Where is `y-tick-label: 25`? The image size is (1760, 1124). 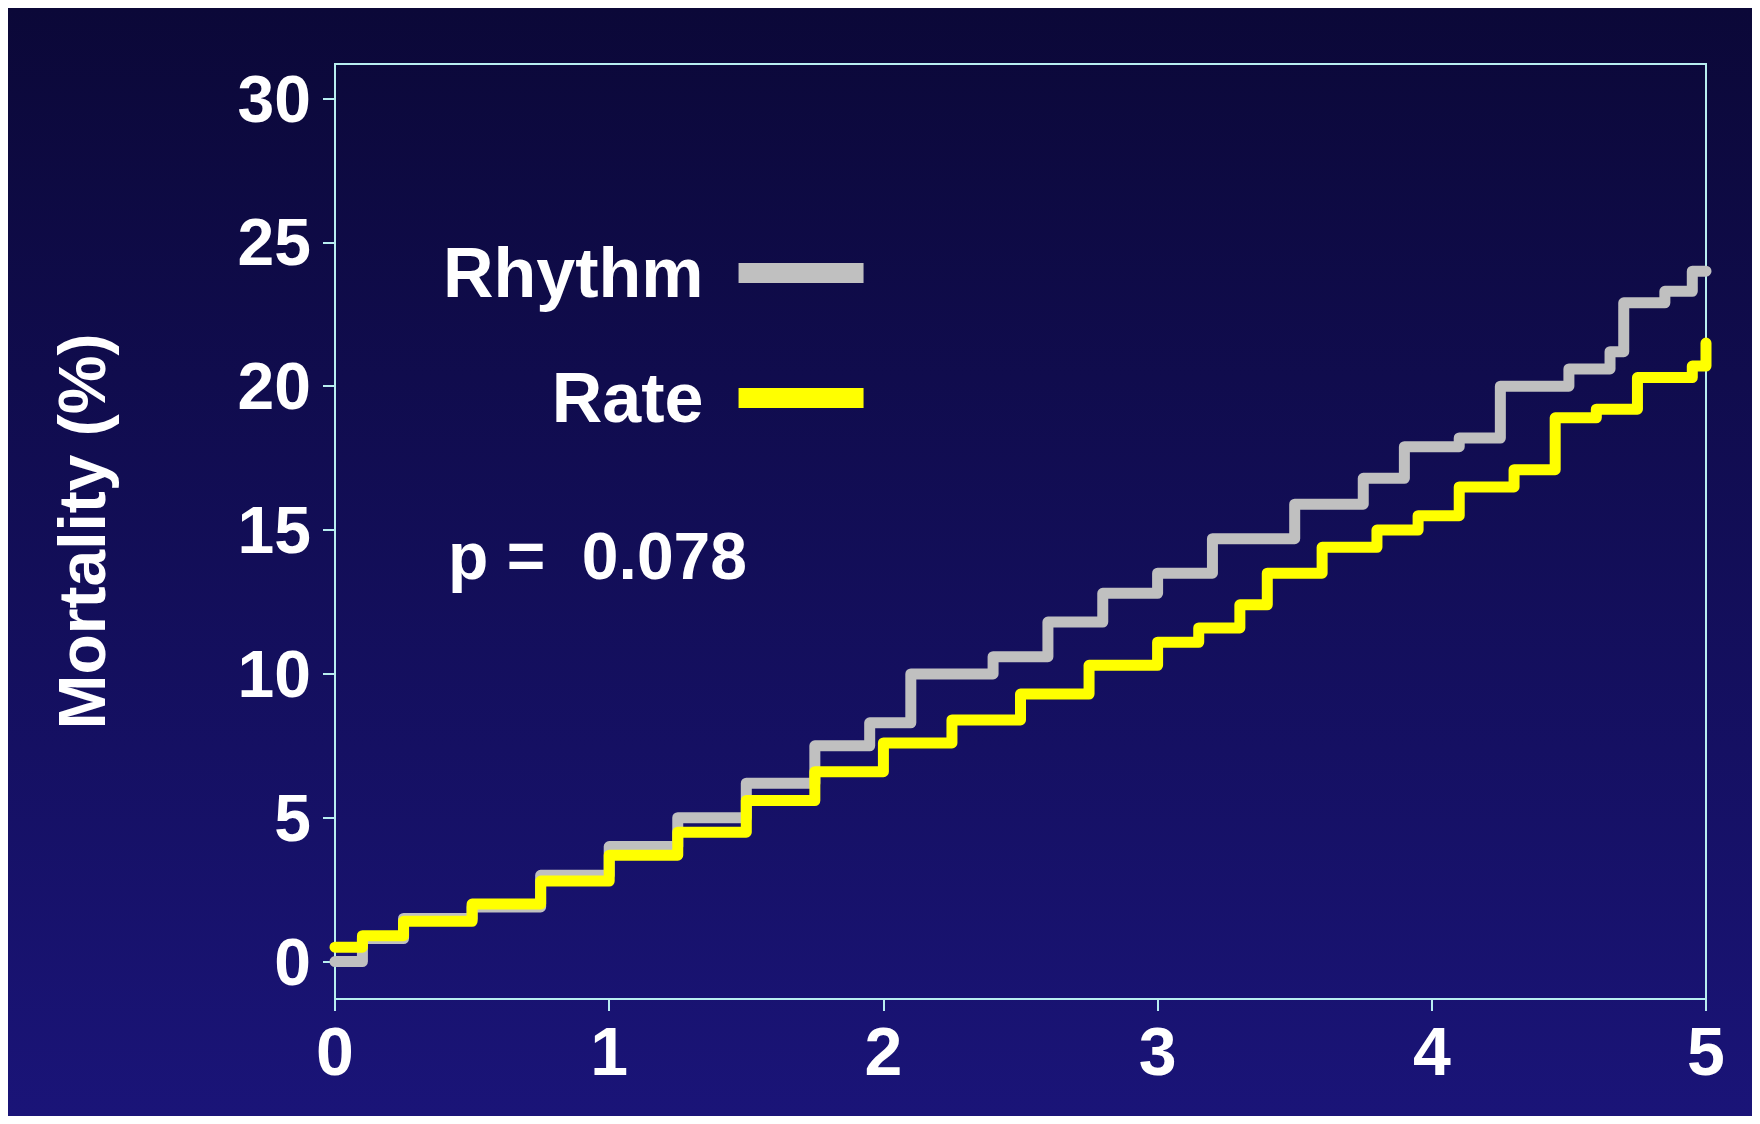
y-tick-label: 25 is located at coordinates (274, 242).